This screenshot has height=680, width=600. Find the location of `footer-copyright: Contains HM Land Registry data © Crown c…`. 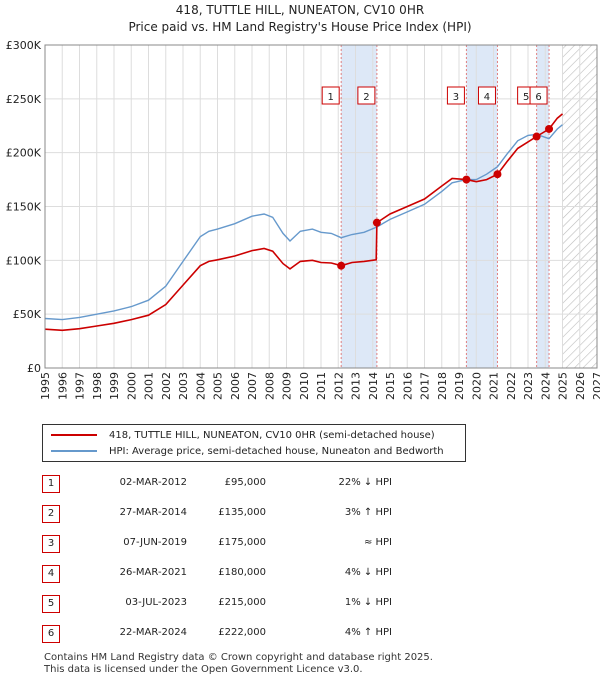

footer-copyright: Contains HM Land Registry data © Crown c… is located at coordinates (238, 657).